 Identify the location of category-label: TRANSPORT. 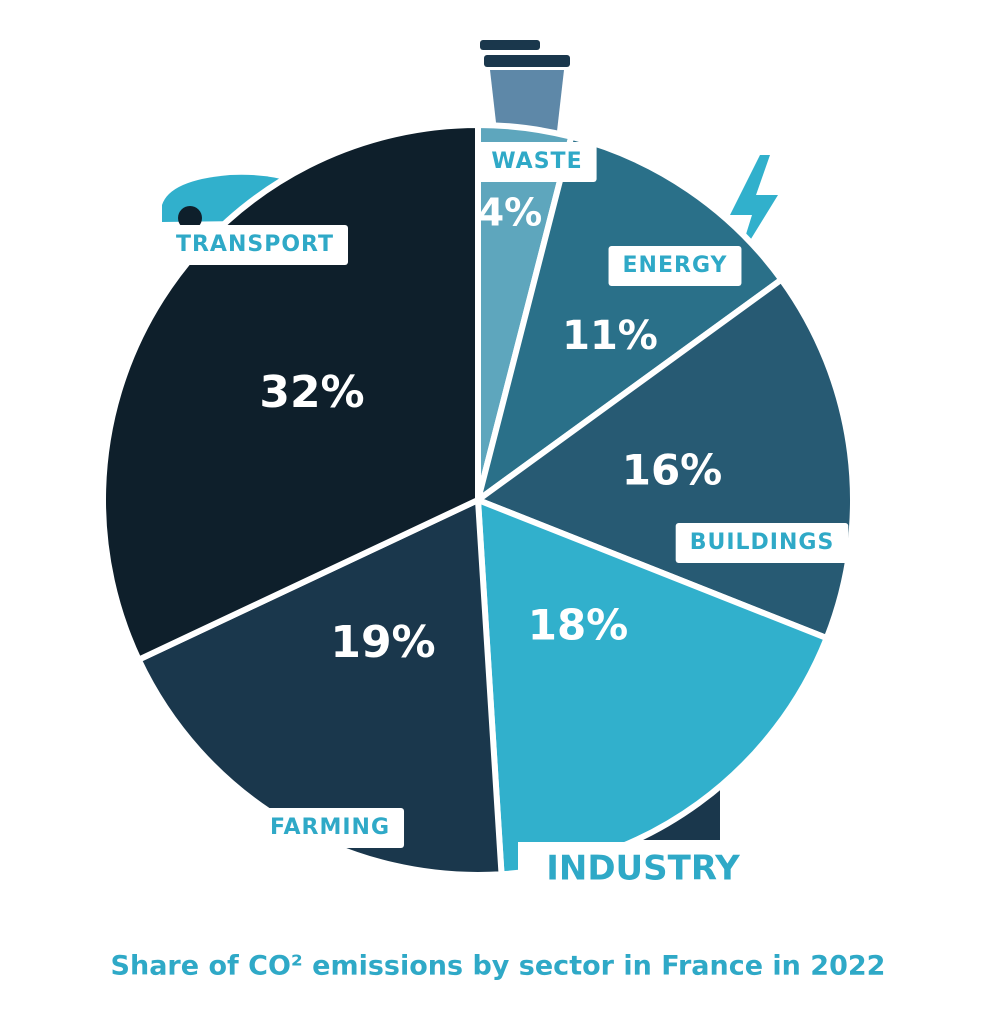
(255, 244).